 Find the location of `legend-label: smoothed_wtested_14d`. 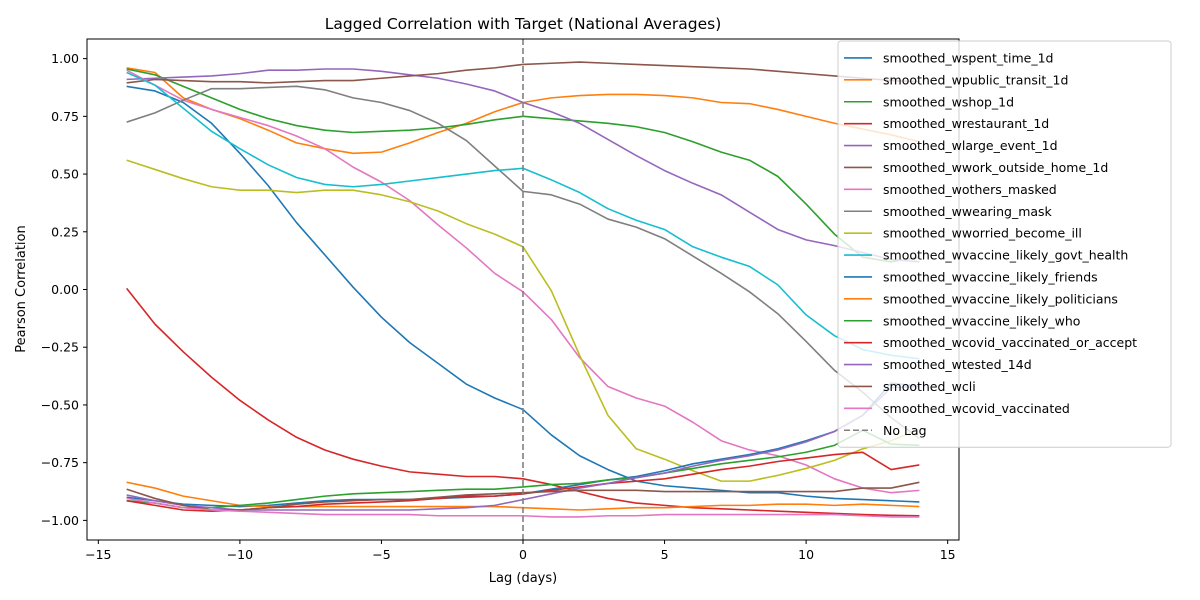

legend-label: smoothed_wtested_14d is located at coordinates (957, 364).